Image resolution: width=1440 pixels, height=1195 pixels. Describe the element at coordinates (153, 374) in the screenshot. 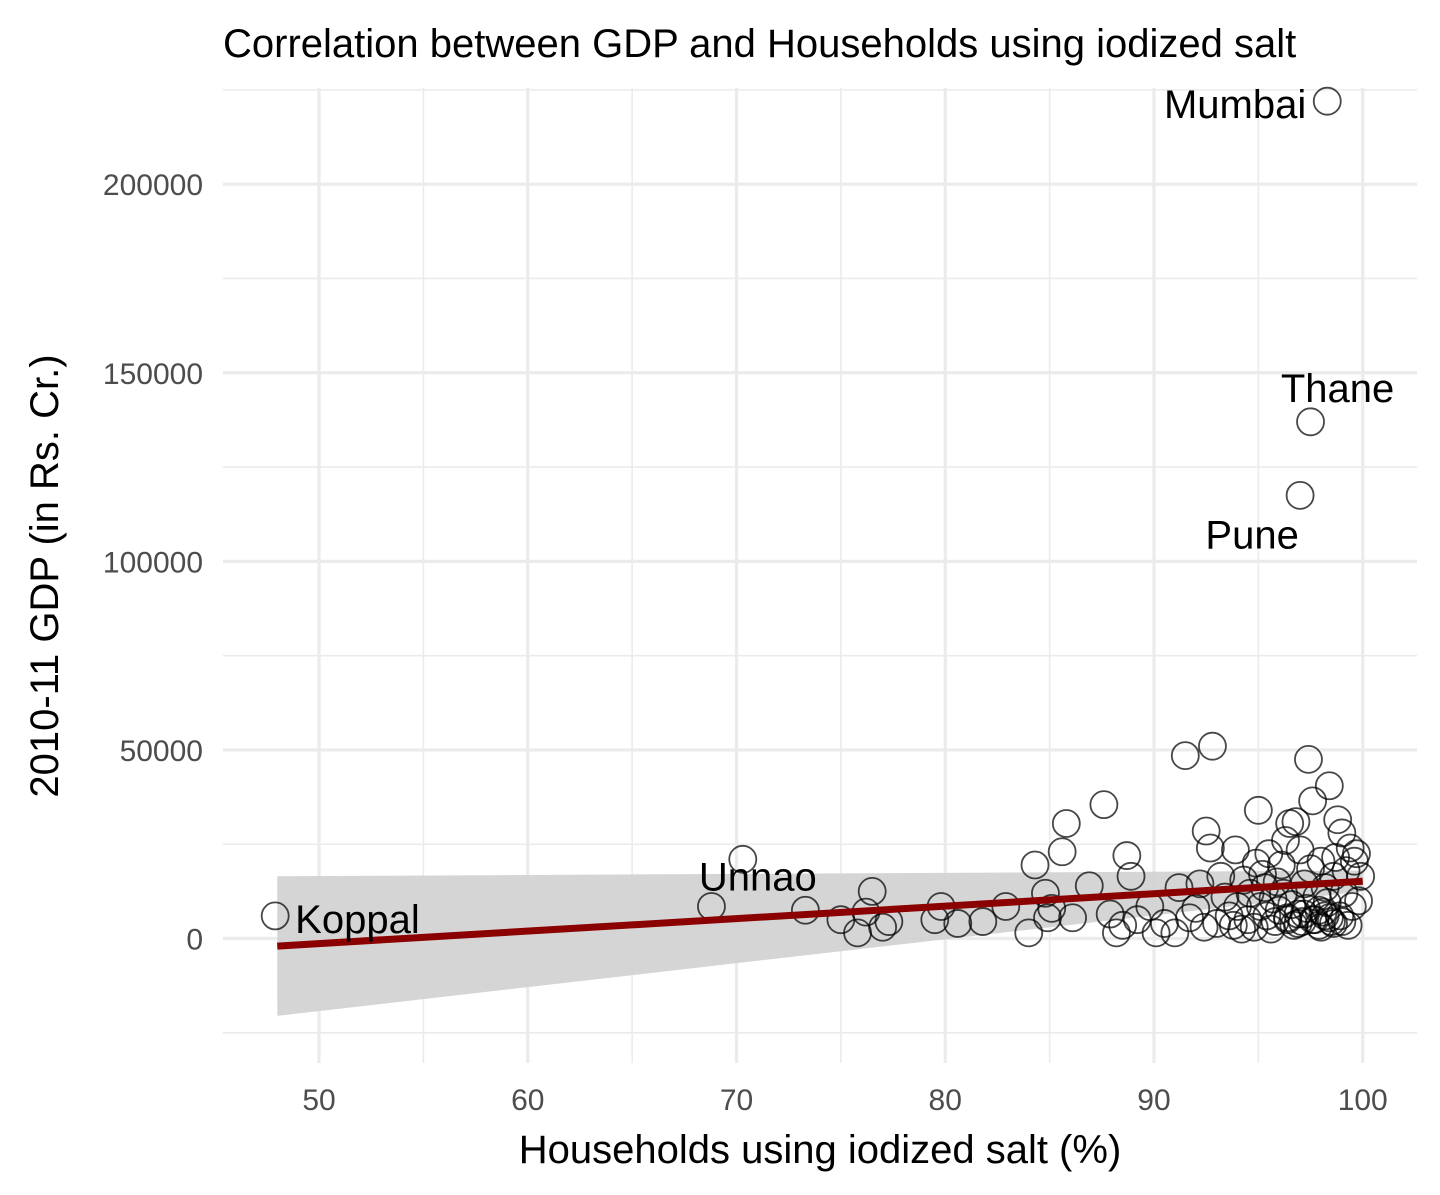

I see `y-tick-label: 150000` at that location.